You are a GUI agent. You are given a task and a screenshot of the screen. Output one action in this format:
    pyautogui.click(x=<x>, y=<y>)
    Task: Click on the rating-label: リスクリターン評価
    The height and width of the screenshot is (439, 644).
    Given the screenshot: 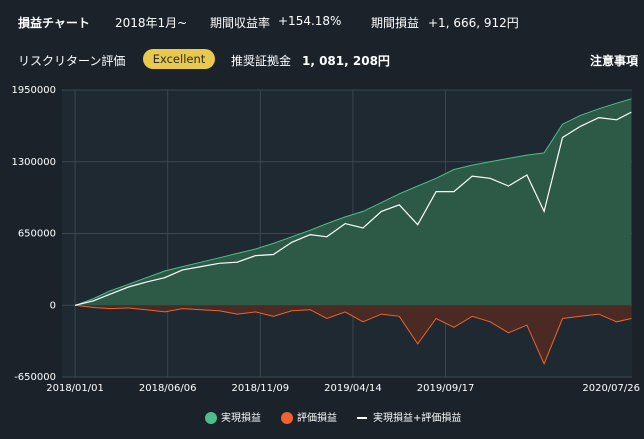 What is the action you would take?
    pyautogui.click(x=72, y=61)
    